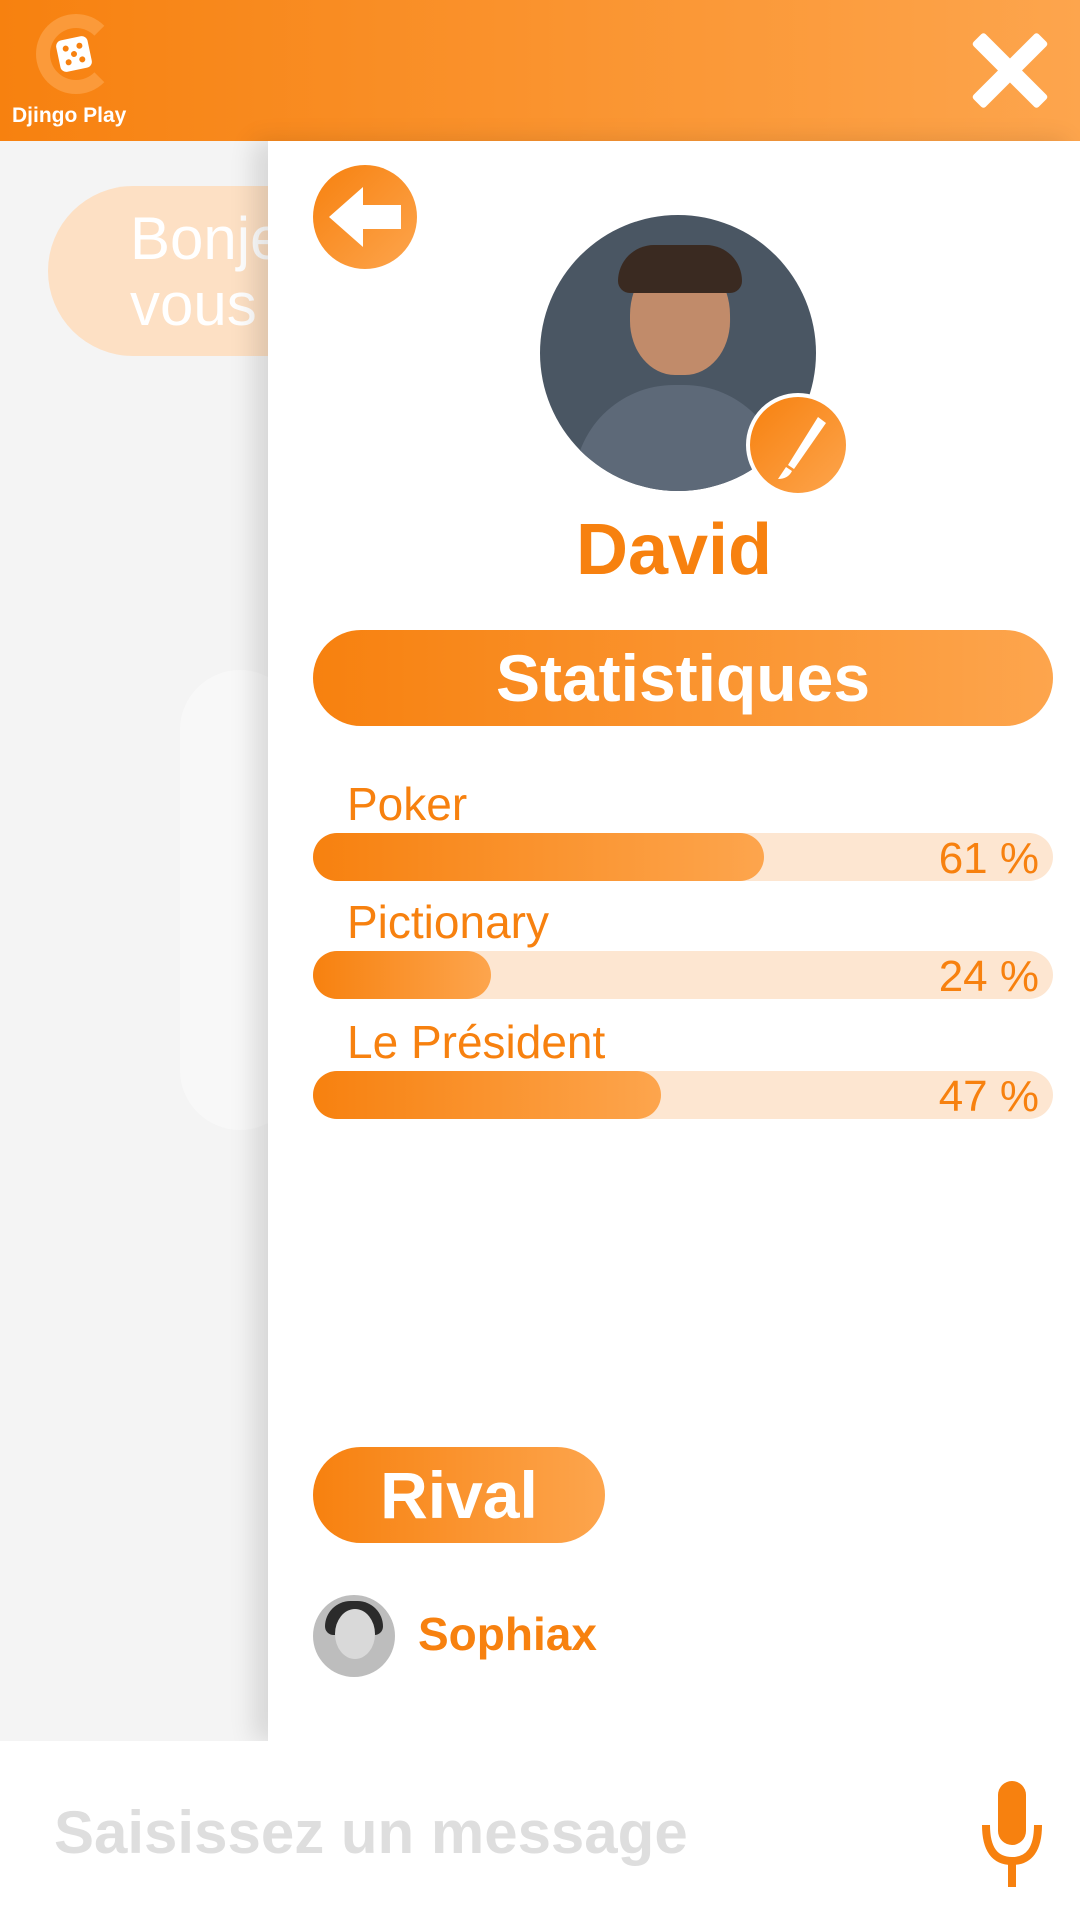  What do you see at coordinates (74, 54) in the screenshot?
I see `dice-icon` at bounding box center [74, 54].